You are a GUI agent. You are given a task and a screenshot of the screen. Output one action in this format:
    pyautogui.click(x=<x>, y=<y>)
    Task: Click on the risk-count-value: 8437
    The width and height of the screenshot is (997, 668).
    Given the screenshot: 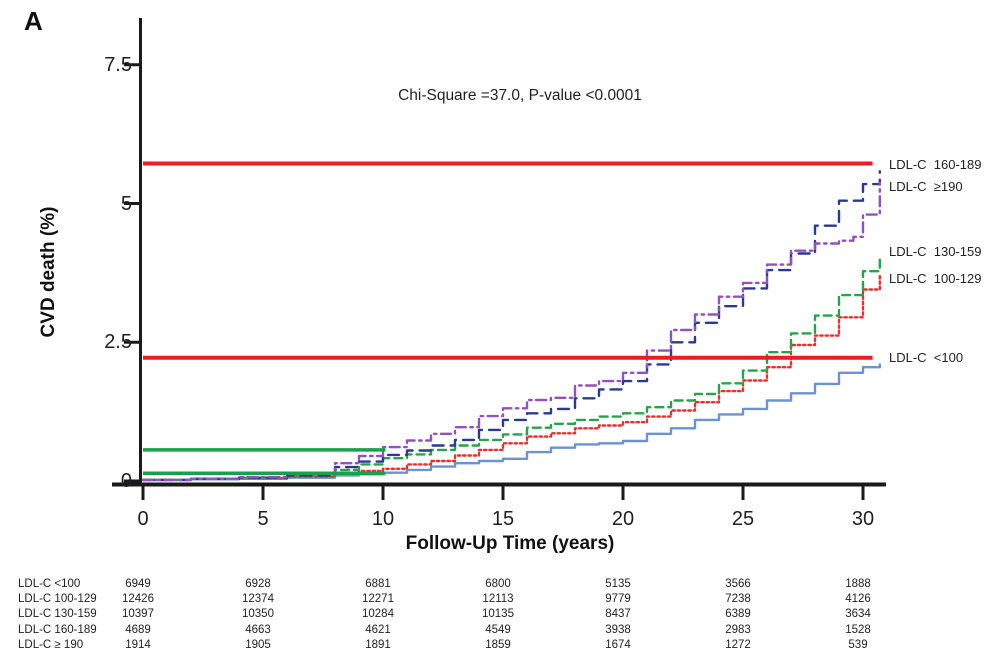 What is the action you would take?
    pyautogui.click(x=618, y=614)
    